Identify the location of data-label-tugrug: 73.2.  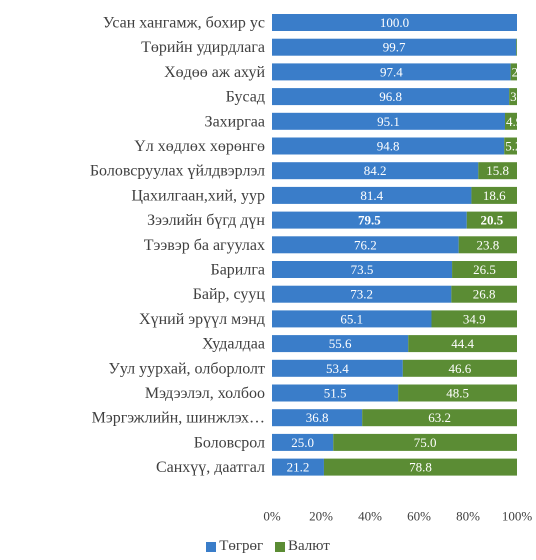
(361, 294).